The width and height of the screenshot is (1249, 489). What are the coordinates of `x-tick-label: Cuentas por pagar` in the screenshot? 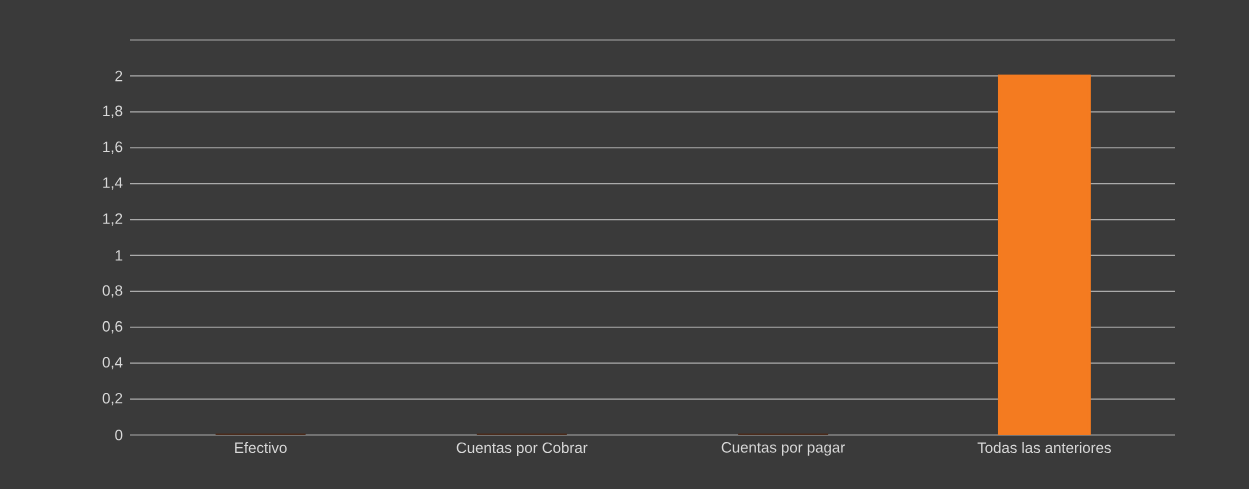 It's located at (783, 449).